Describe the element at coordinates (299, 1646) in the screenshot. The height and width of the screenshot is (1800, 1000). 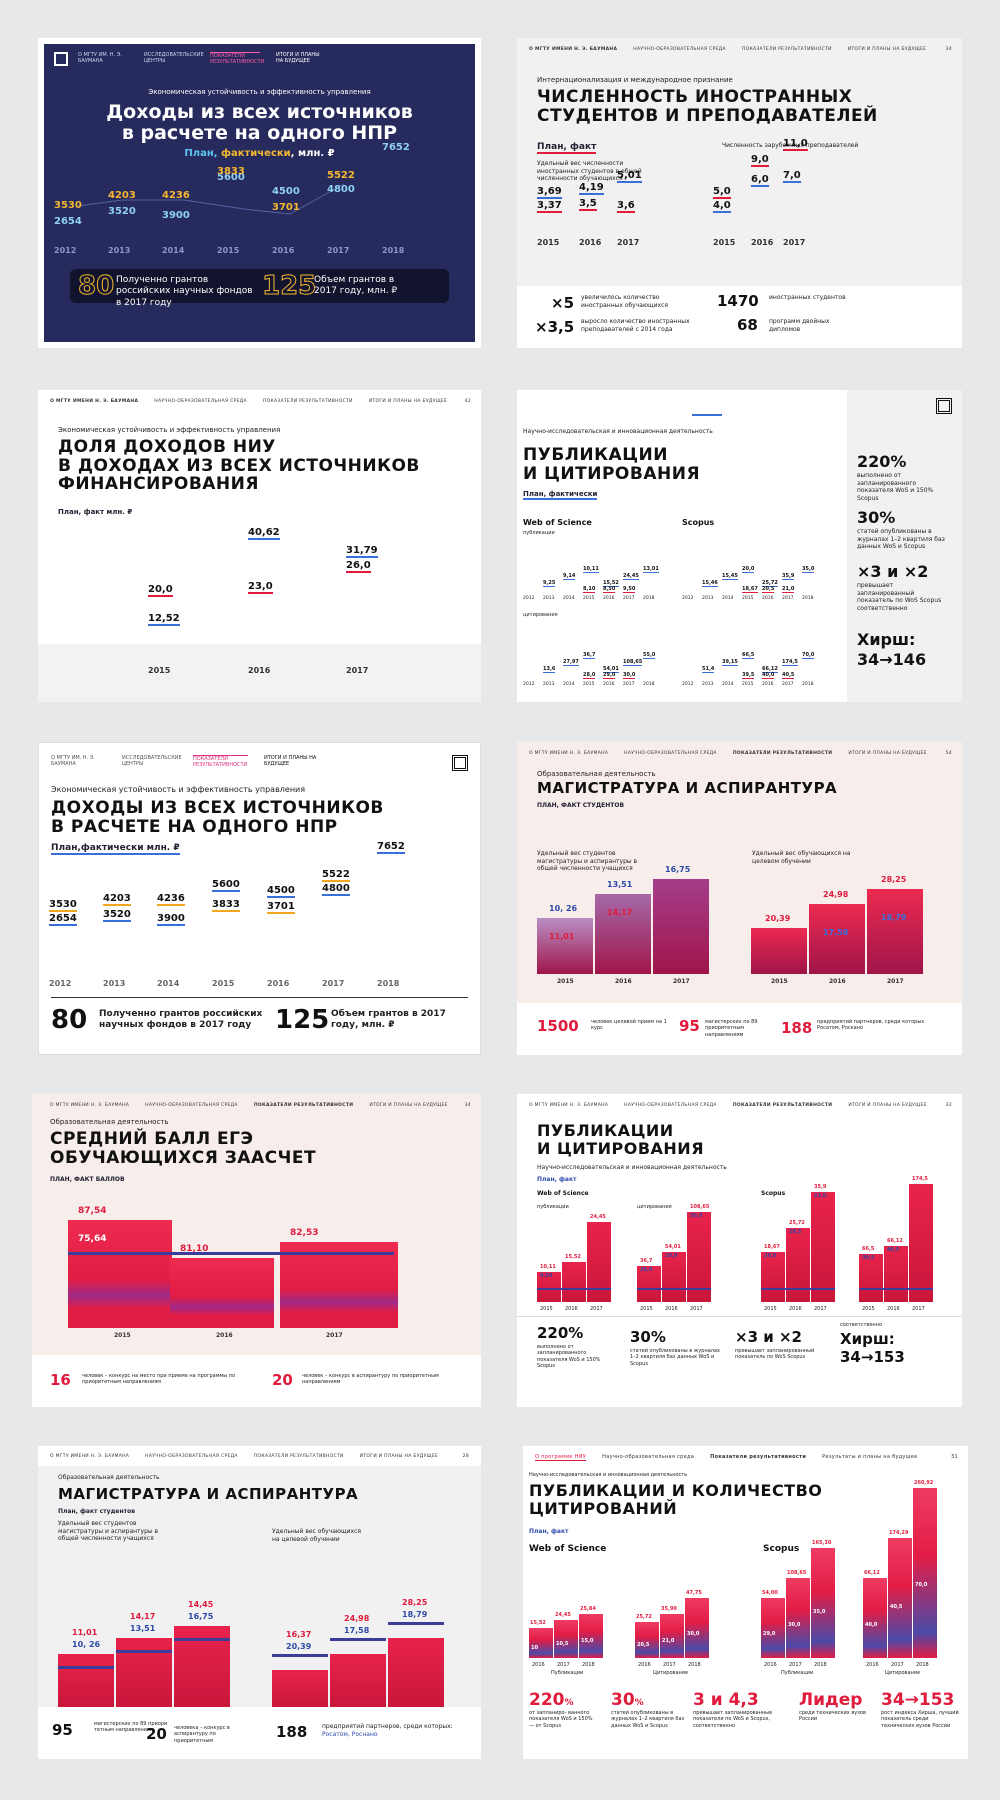
I see `plan-value: 20,39` at that location.